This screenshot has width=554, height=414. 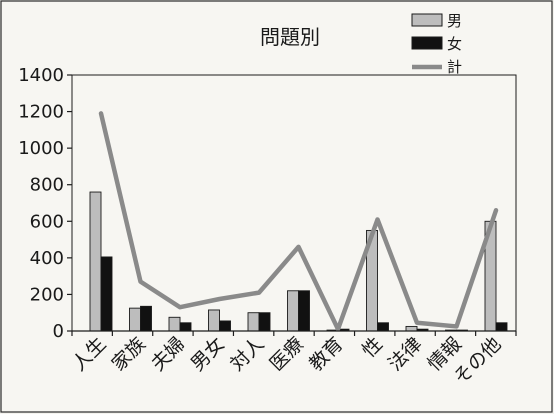 I want to click on y-tick-label: 1400, so click(x=41, y=75).